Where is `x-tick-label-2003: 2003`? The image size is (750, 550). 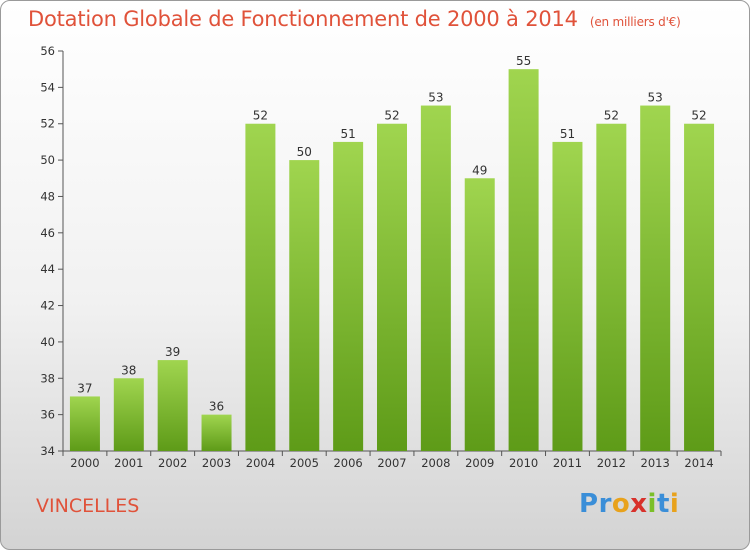 x-tick-label-2003: 2003 is located at coordinates (216, 463).